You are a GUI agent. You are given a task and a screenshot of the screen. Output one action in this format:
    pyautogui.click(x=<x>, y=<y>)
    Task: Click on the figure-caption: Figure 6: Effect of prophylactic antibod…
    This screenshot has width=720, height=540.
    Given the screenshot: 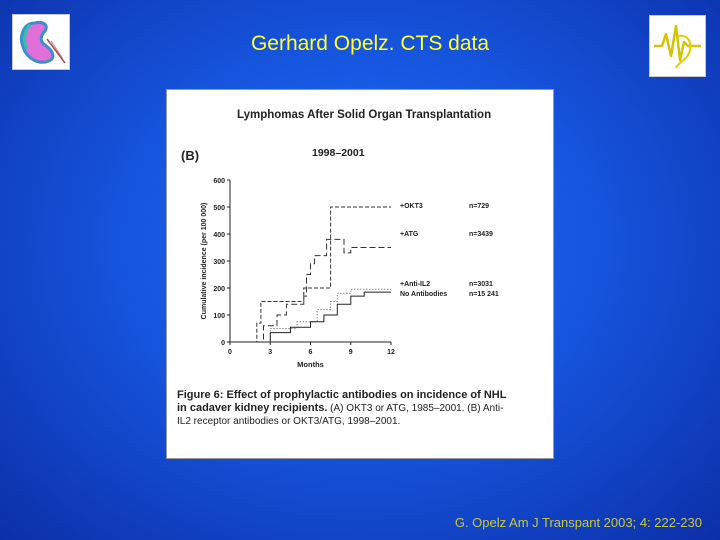 What is the action you would take?
    pyautogui.click(x=347, y=408)
    